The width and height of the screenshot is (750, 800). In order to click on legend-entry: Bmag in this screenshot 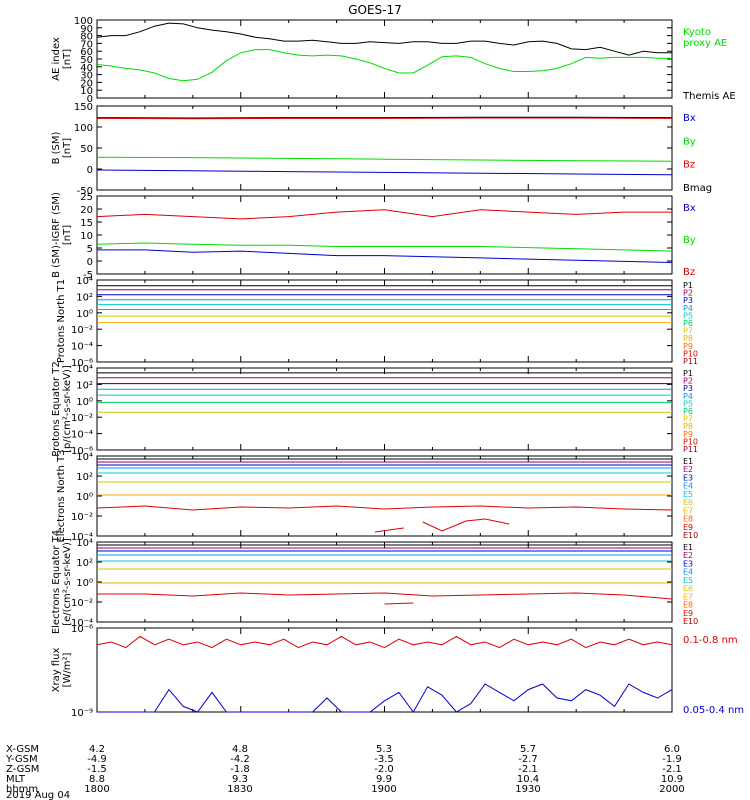, I will do `click(697, 188)`.